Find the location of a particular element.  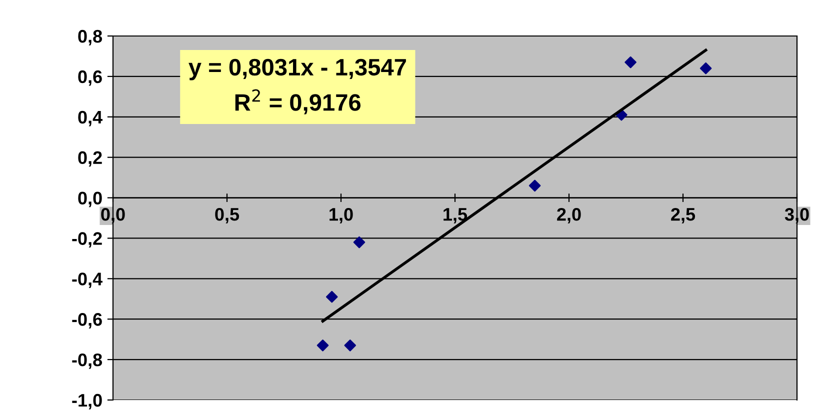

y-tick-label: -0,2 is located at coordinates (87, 240).